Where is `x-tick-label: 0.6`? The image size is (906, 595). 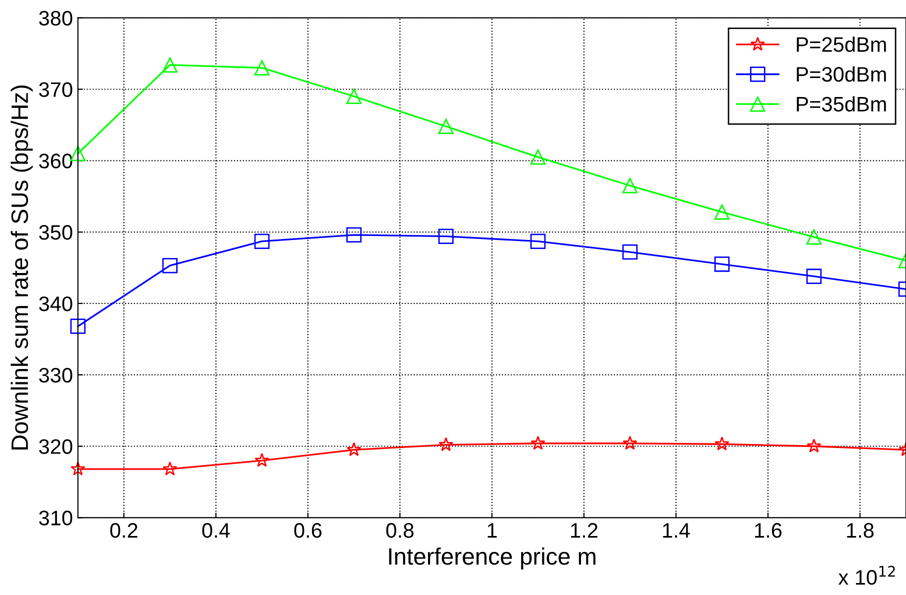
x-tick-label: 0.6 is located at coordinates (308, 530).